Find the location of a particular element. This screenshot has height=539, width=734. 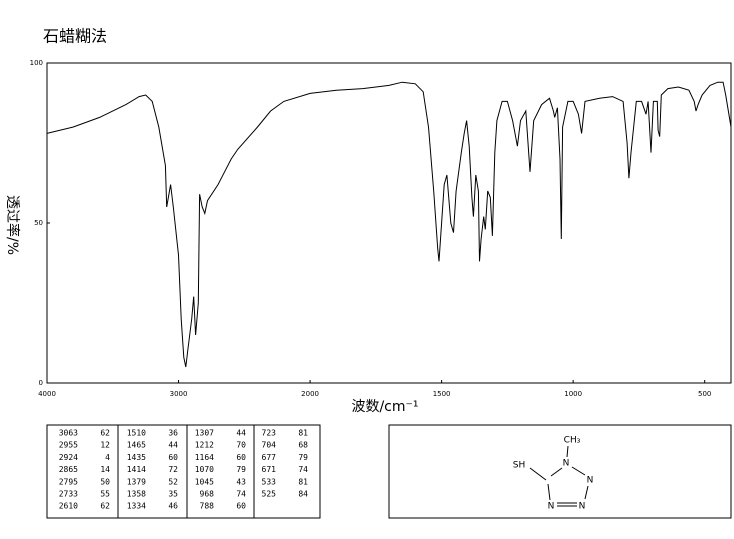

peak-wavenumber: 788 is located at coordinates (207, 506).